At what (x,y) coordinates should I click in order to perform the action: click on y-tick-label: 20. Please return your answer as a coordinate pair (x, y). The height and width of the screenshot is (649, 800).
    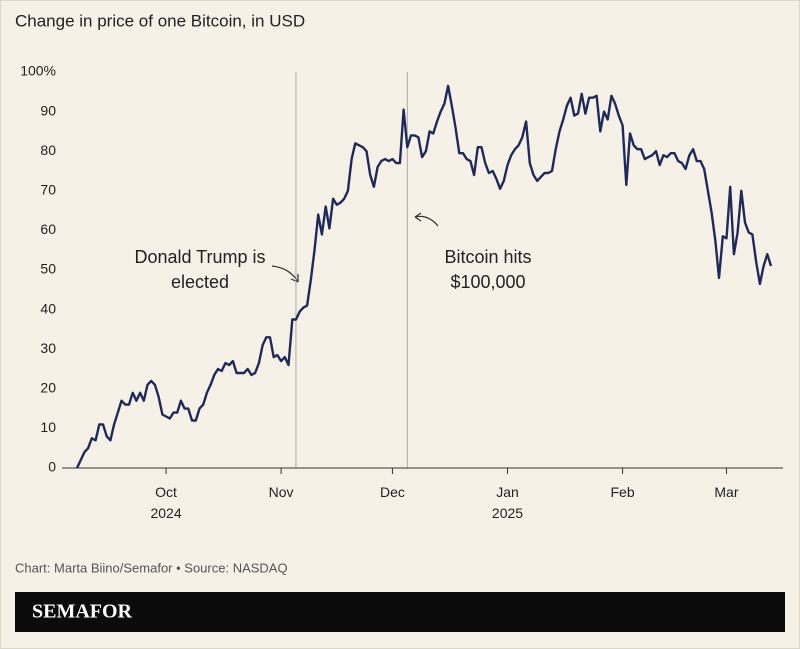
    Looking at the image, I should click on (48, 388).